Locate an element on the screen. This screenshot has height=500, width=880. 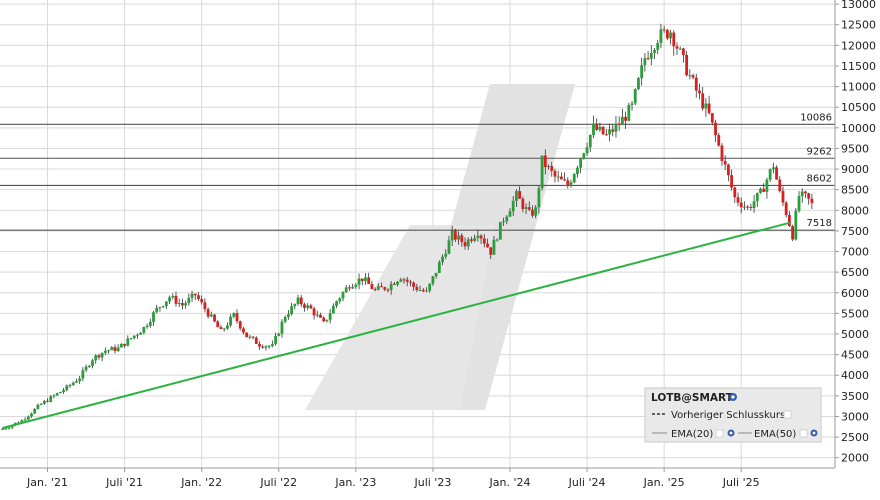
y-tick-label: 9500 is located at coordinates (855, 148).